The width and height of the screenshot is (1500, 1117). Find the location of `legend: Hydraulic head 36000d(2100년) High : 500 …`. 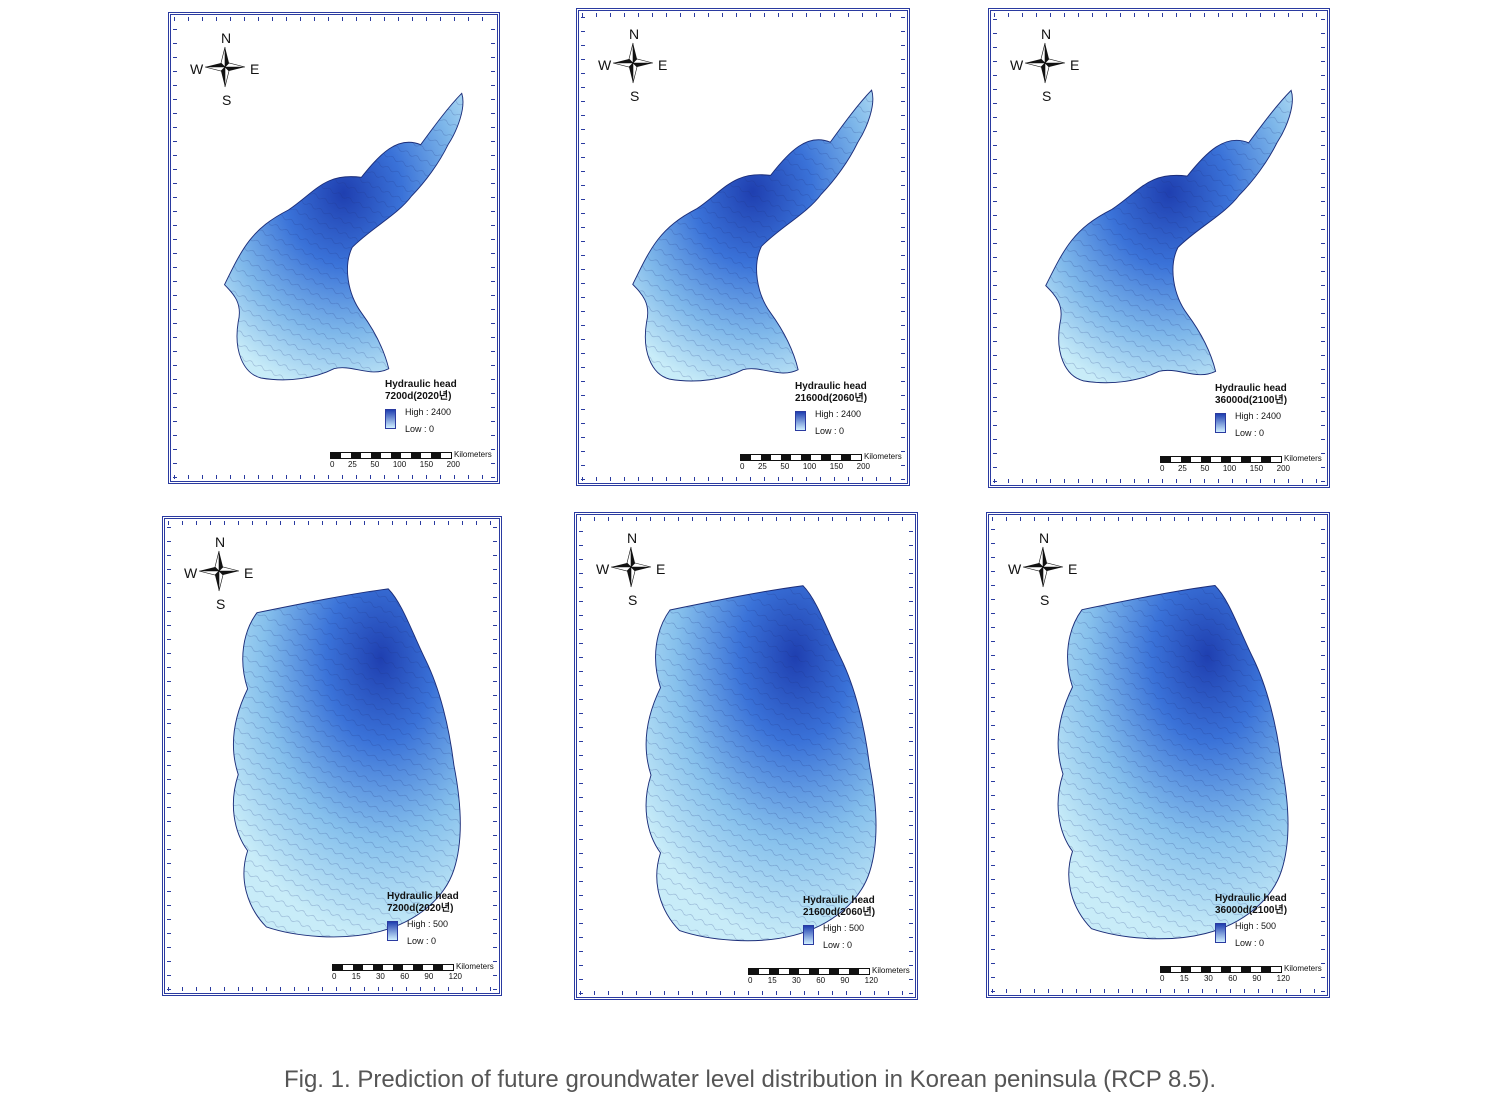

legend: Hydraulic head 36000d(2100년) High : 500 … is located at coordinates (1270, 920).